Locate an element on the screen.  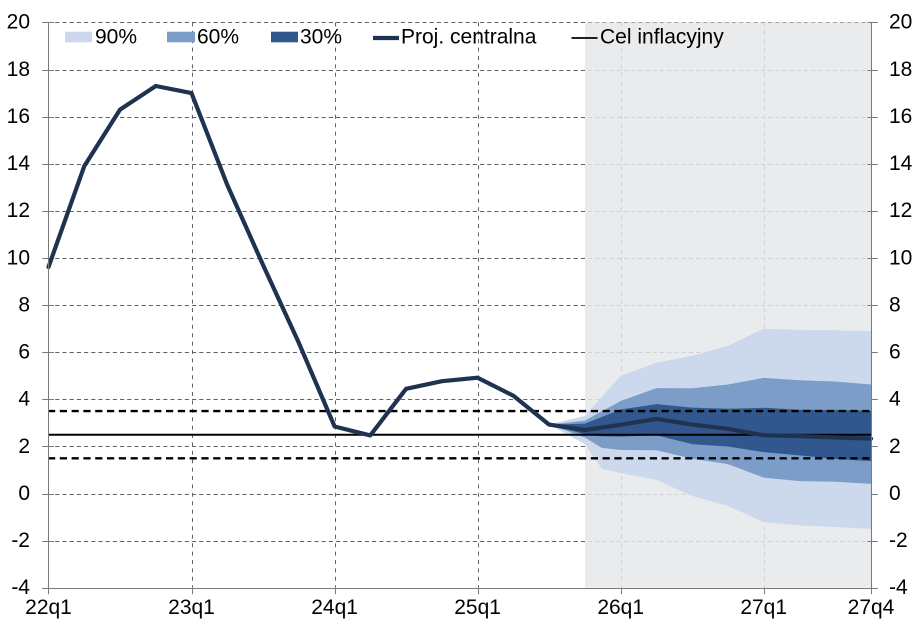
svg-text: Cel inflacyjny is located at coordinates (662, 37).